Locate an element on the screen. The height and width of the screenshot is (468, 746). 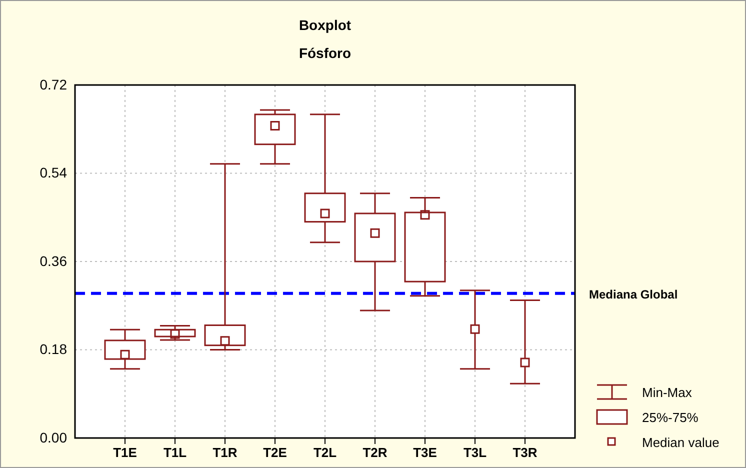
x-tick-label: T1L is located at coordinates (175, 452).